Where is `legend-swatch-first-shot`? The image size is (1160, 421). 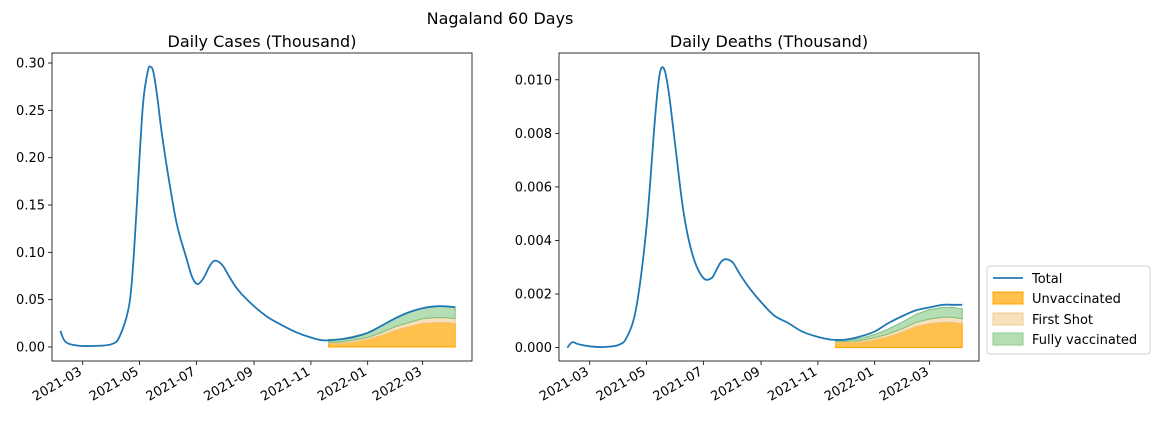 legend-swatch-first-shot is located at coordinates (1008, 319).